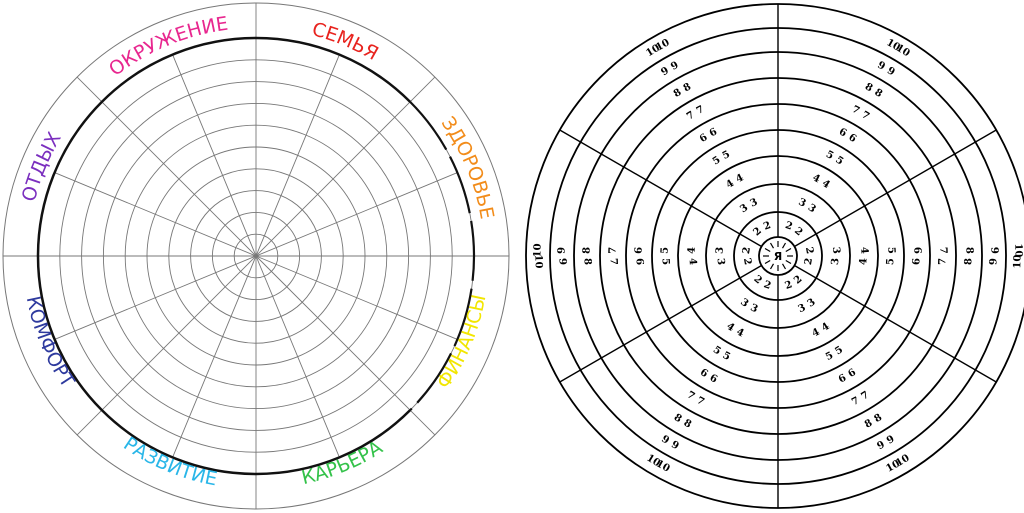  What do you see at coordinates (50, 343) in the screenshot?
I see `category-label: КОМФОРТ` at bounding box center [50, 343].